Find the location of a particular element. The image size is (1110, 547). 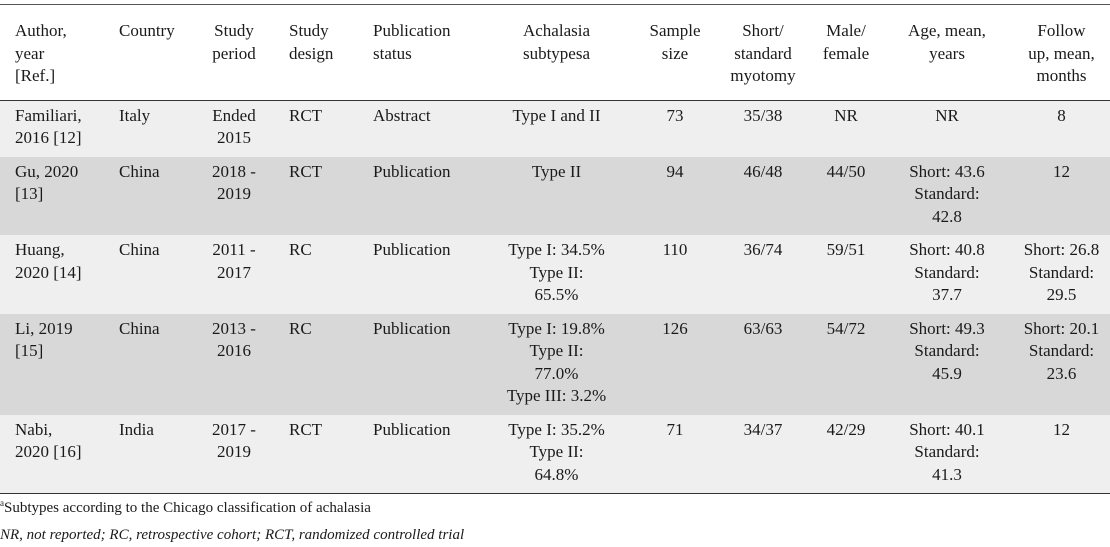

cell-line: 29.5 is located at coordinates (1061, 294).